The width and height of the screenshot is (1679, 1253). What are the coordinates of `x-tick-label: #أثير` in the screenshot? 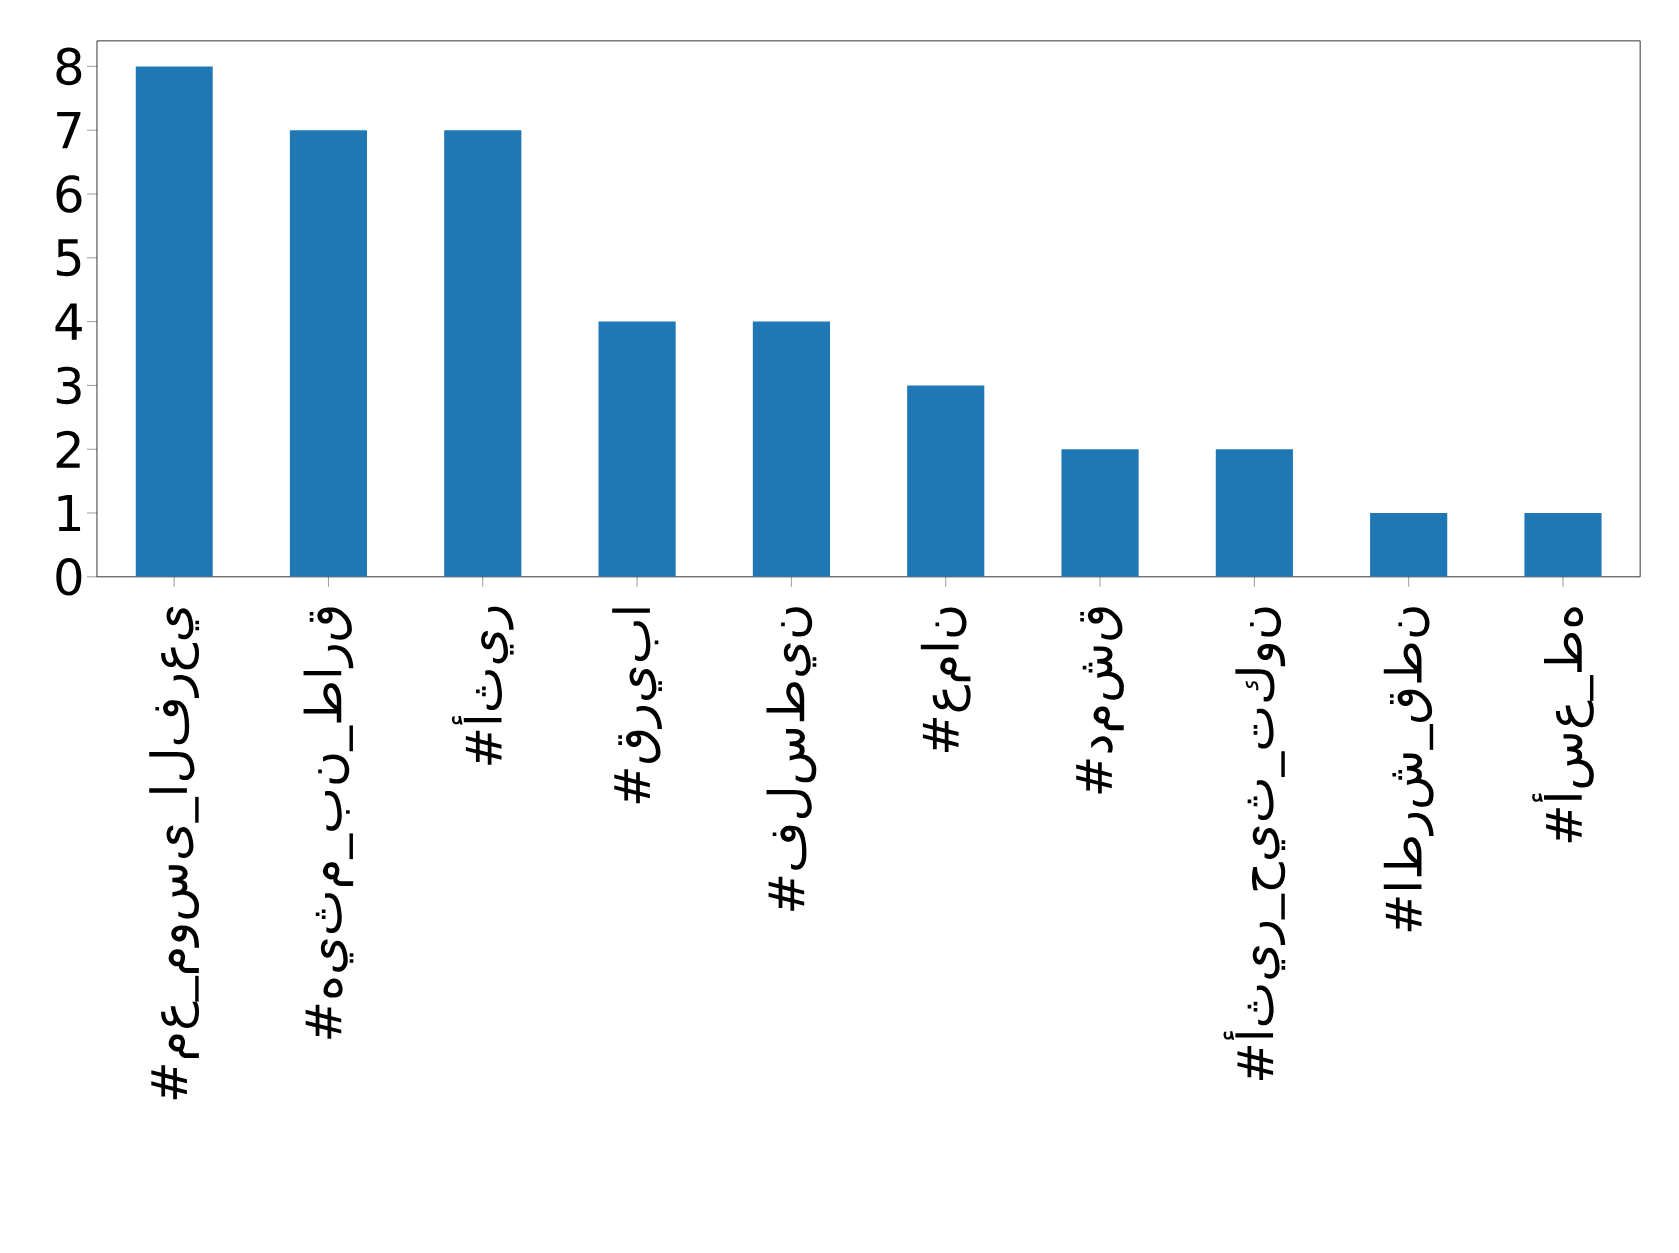 It's located at (482, 685).